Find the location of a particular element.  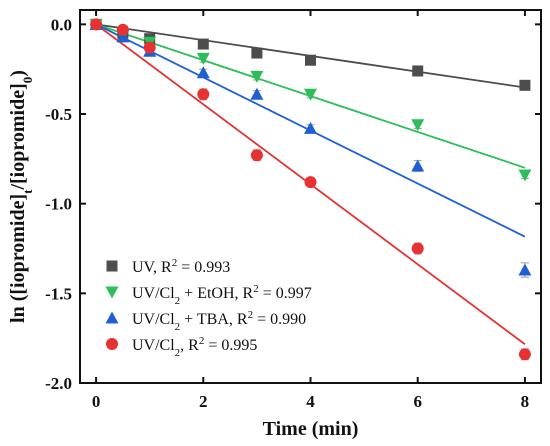

x-tick-label: 6 is located at coordinates (417, 401).